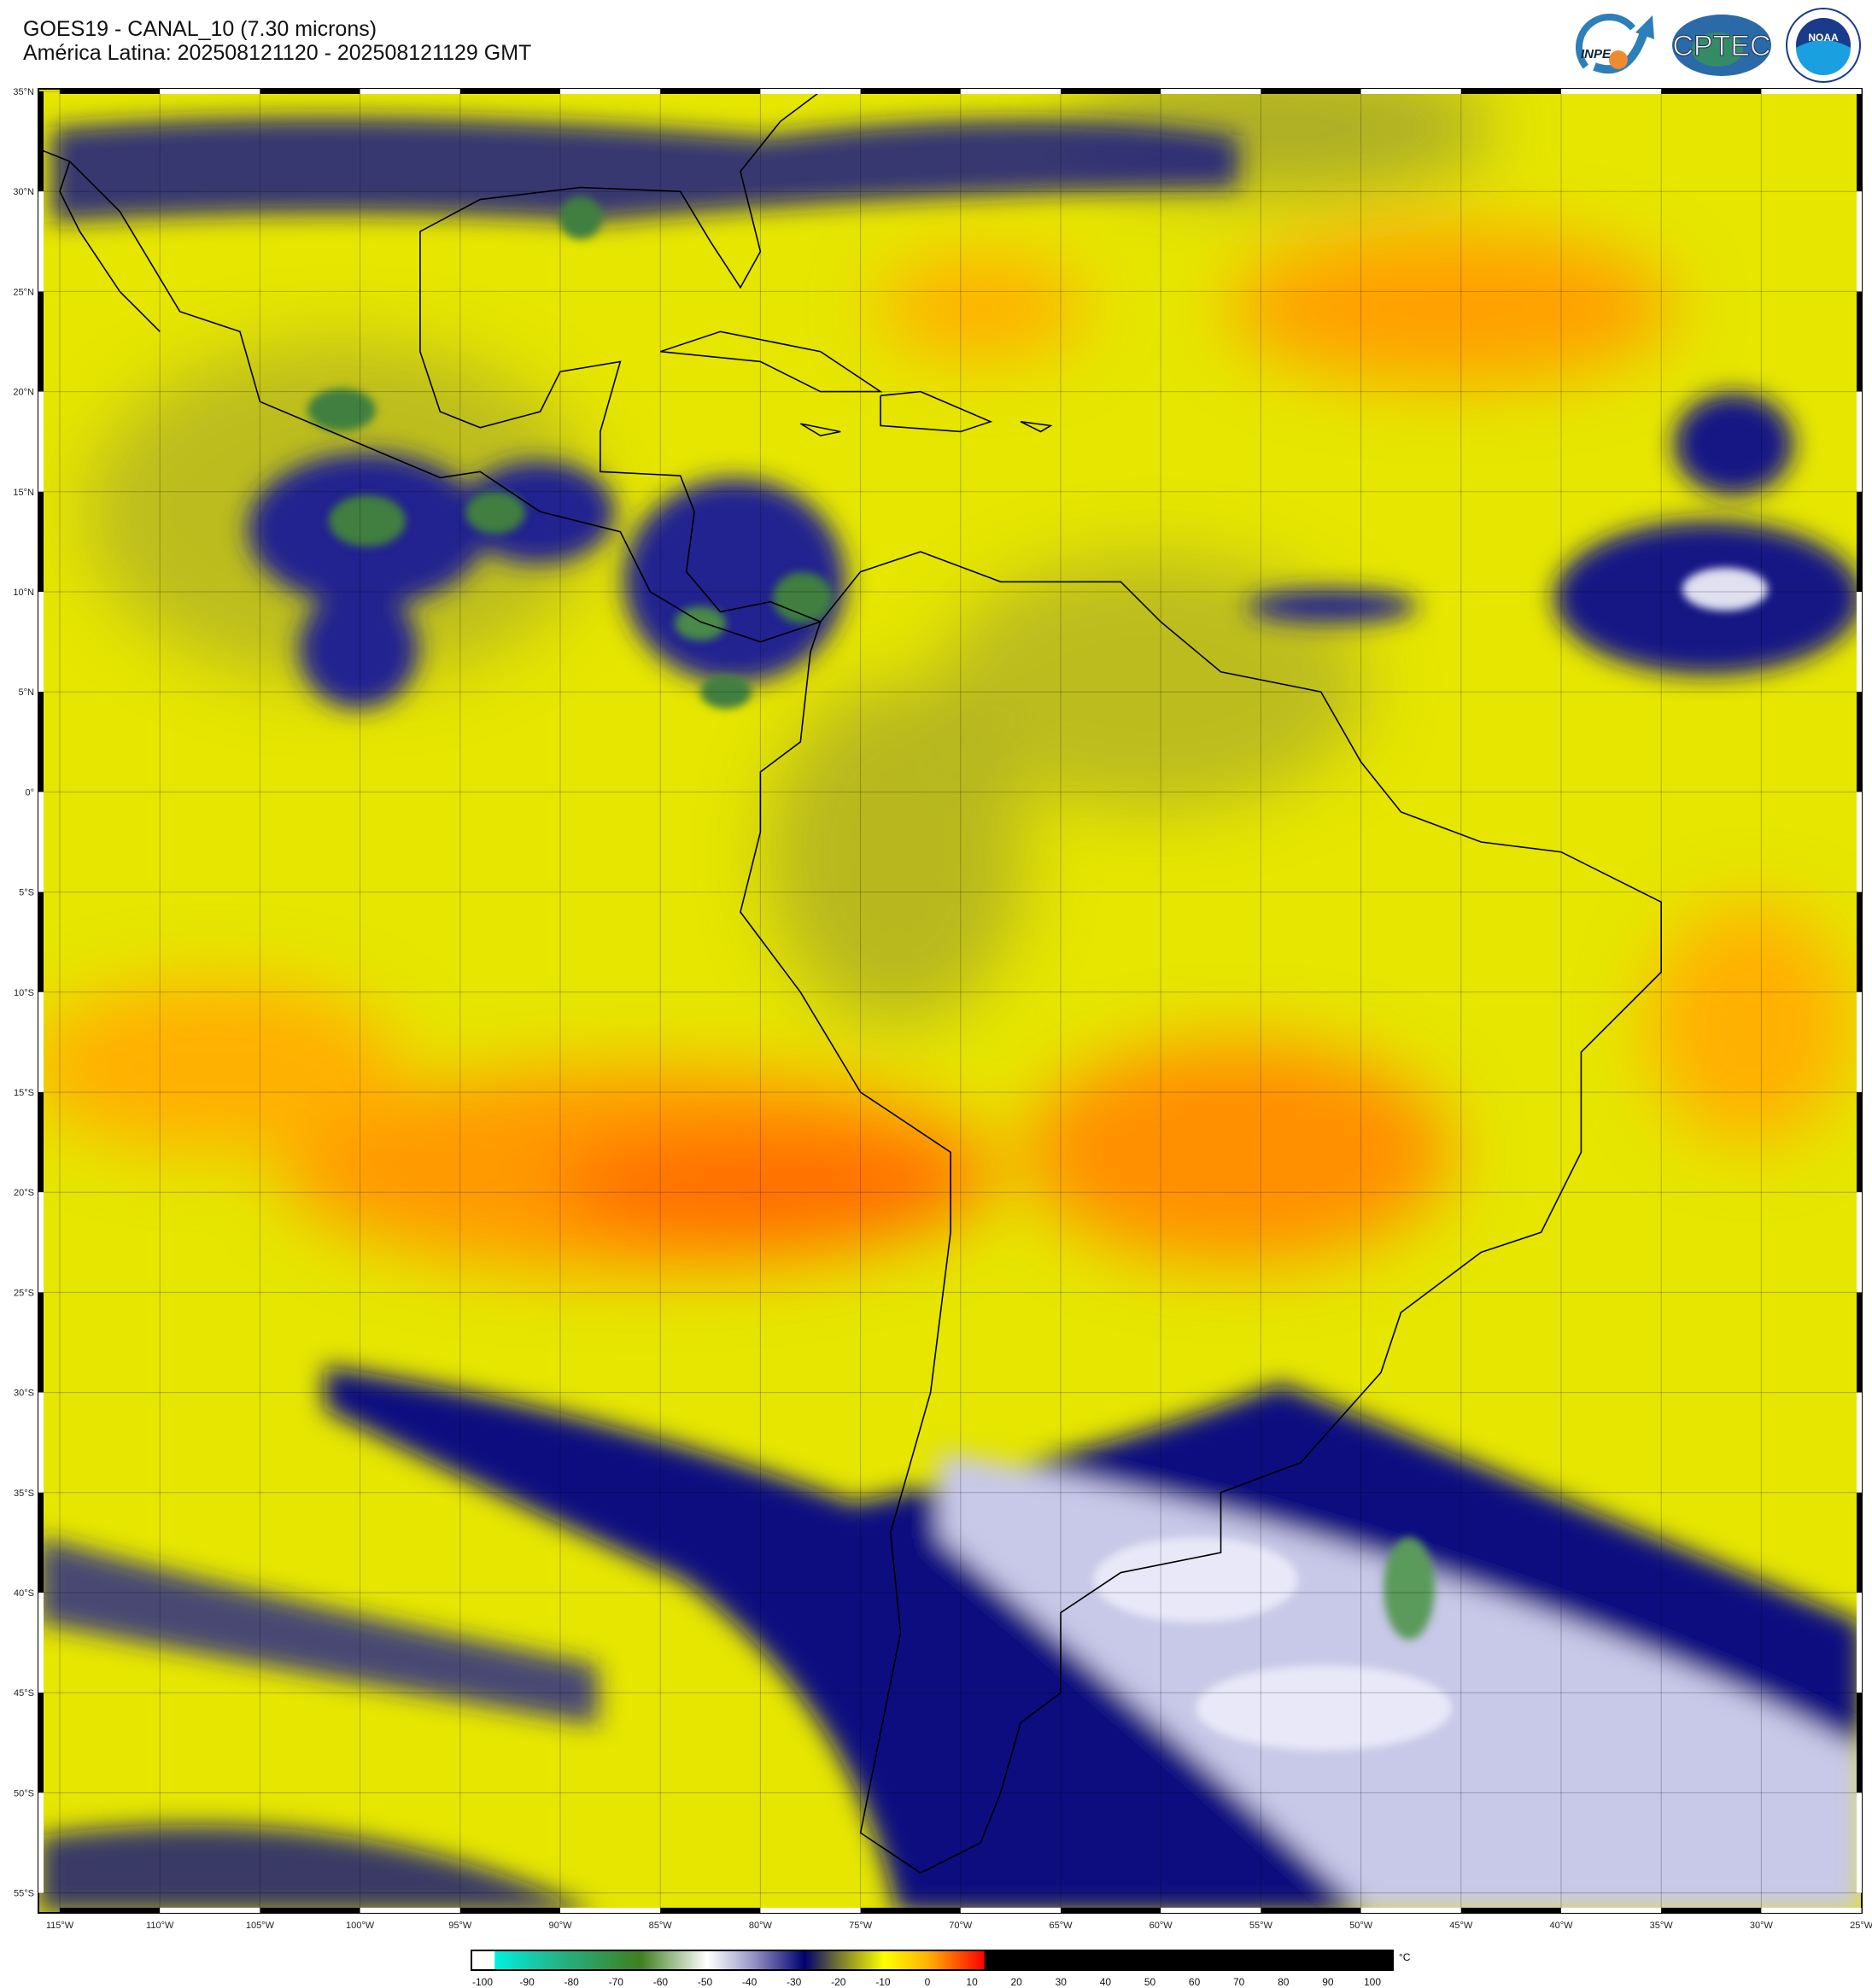 This screenshot has height=1988, width=1872. What do you see at coordinates (927, 1982) in the screenshot?
I see `colorbar-tick-label: 0` at bounding box center [927, 1982].